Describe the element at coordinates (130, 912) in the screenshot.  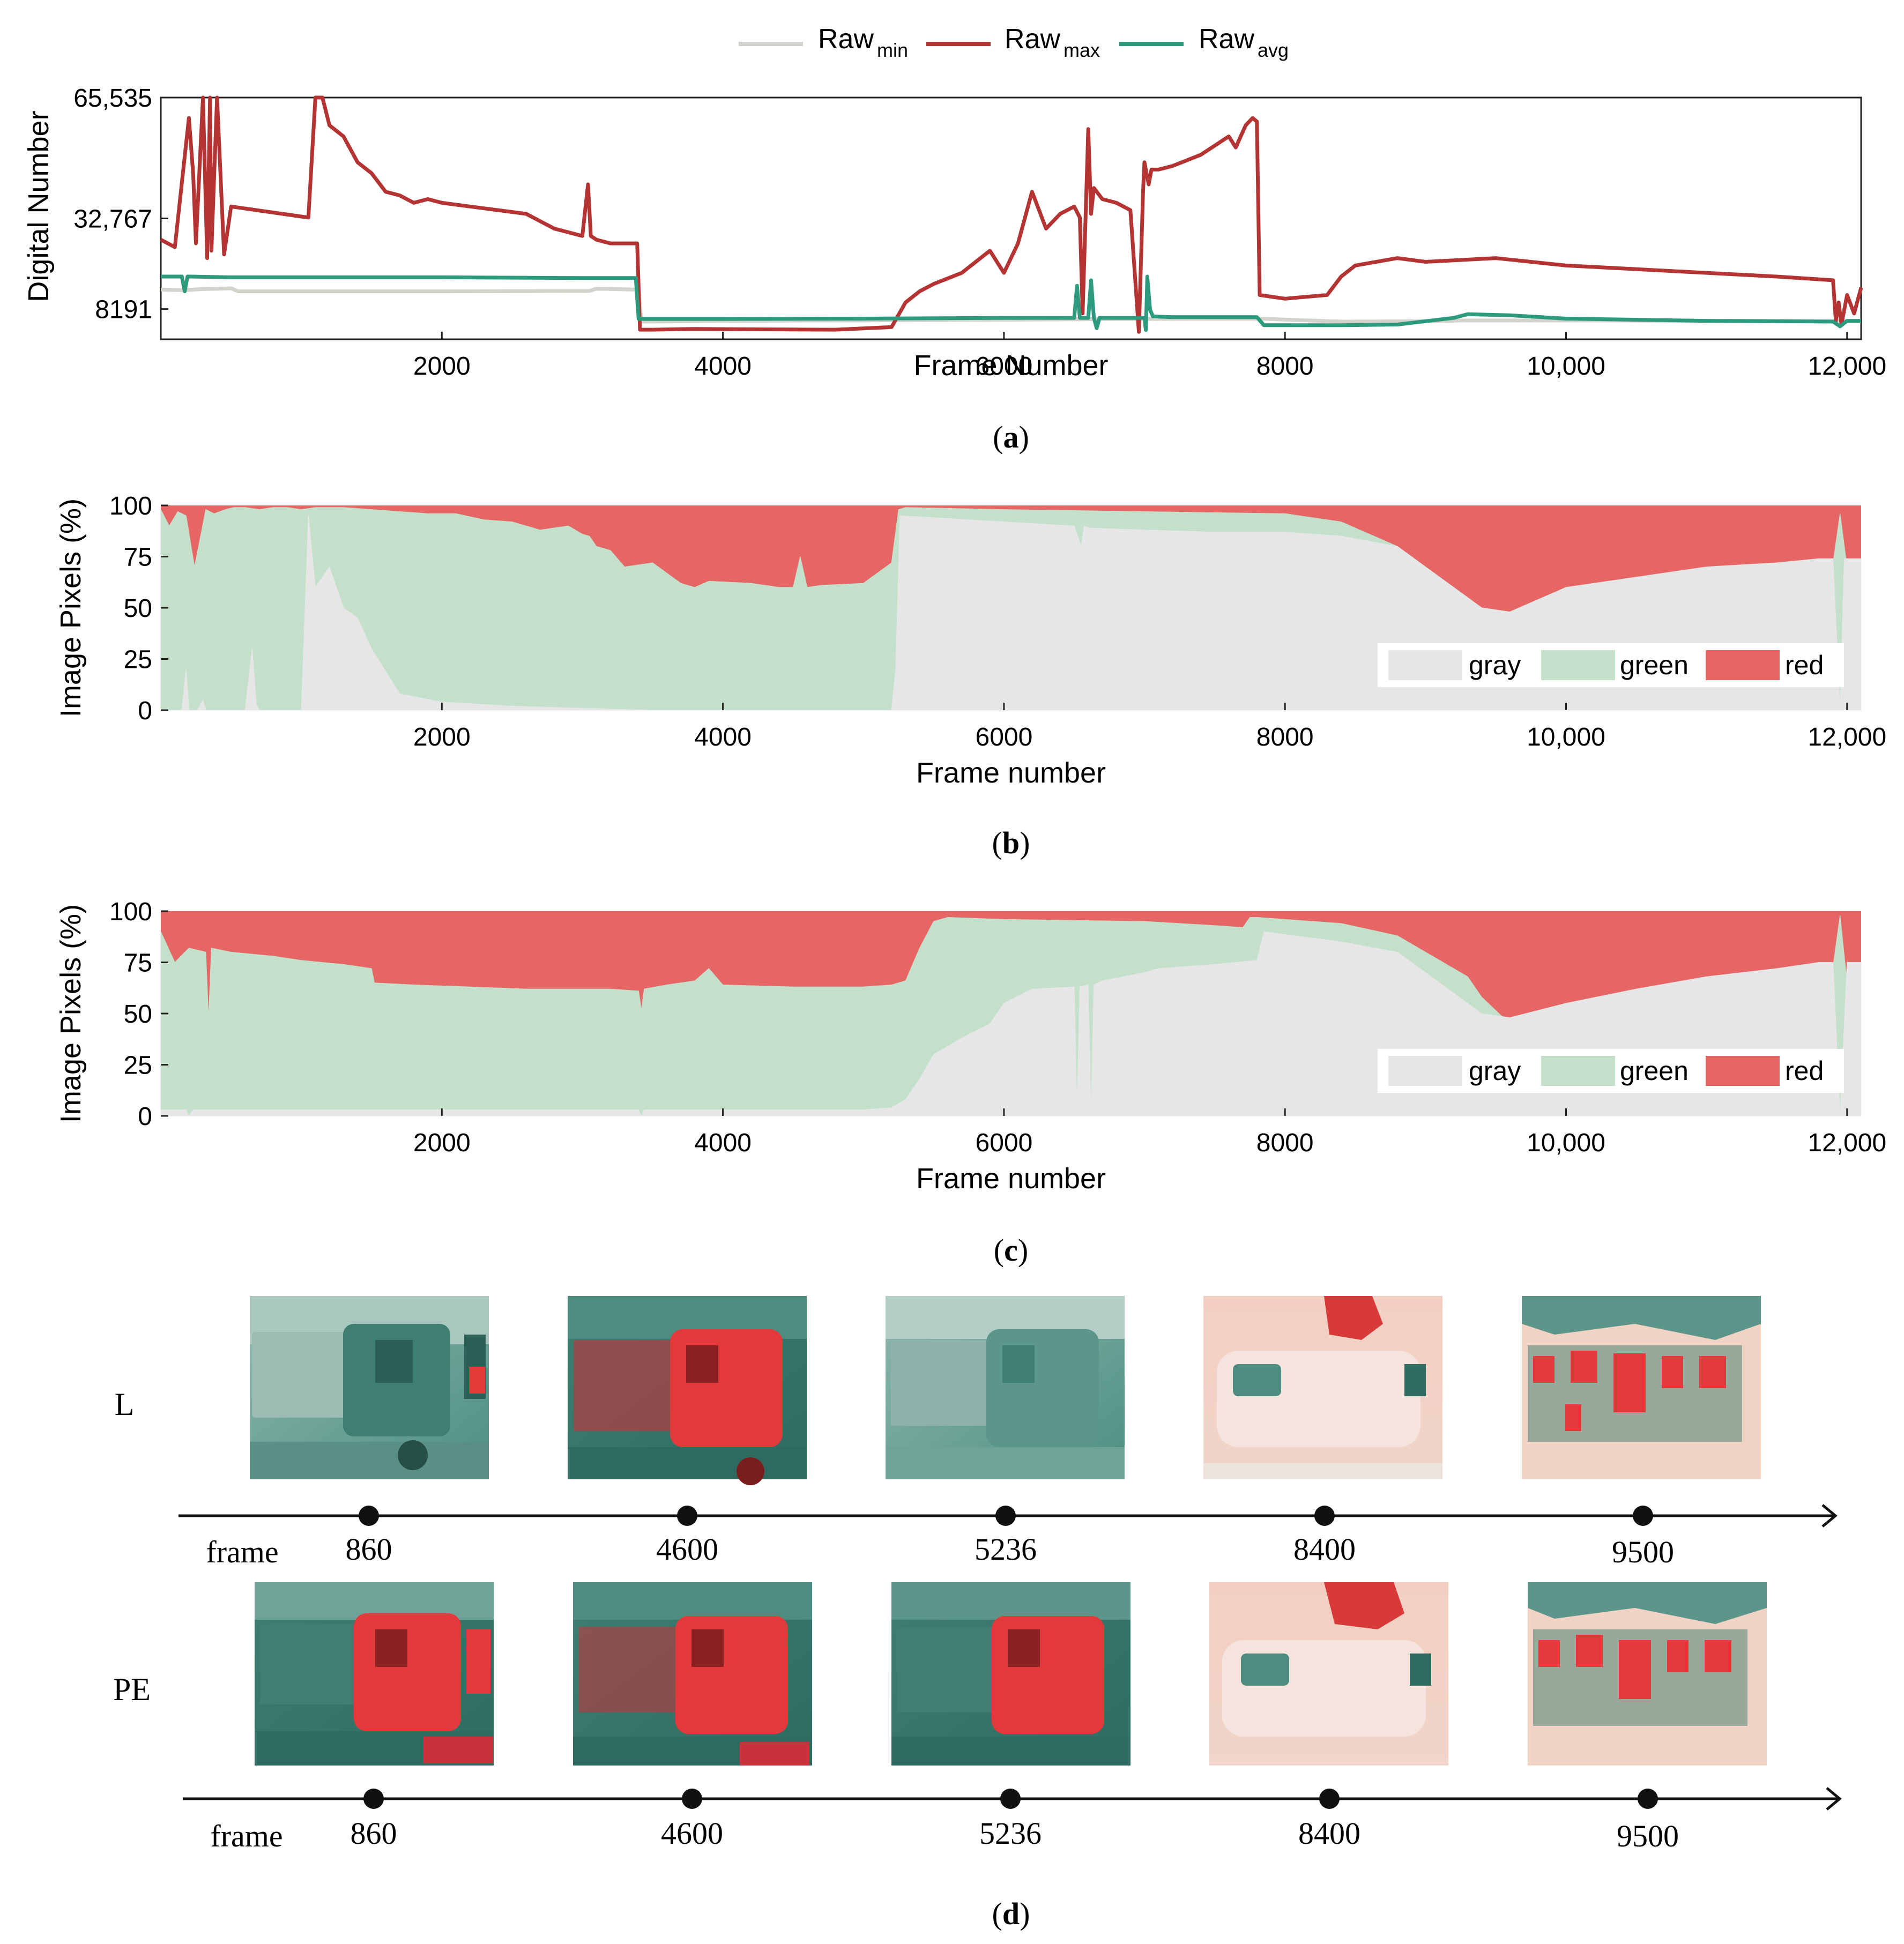
I see `y-tick-label-c-4: 100` at that location.